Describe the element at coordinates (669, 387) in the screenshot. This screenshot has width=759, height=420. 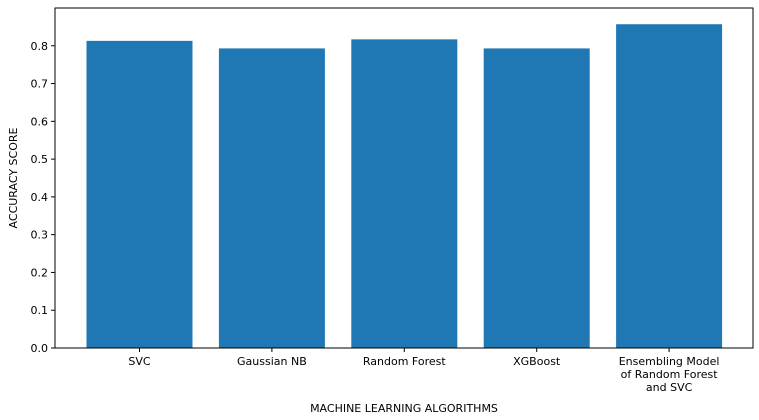
I see `x-tick-label-line: and SVC` at that location.